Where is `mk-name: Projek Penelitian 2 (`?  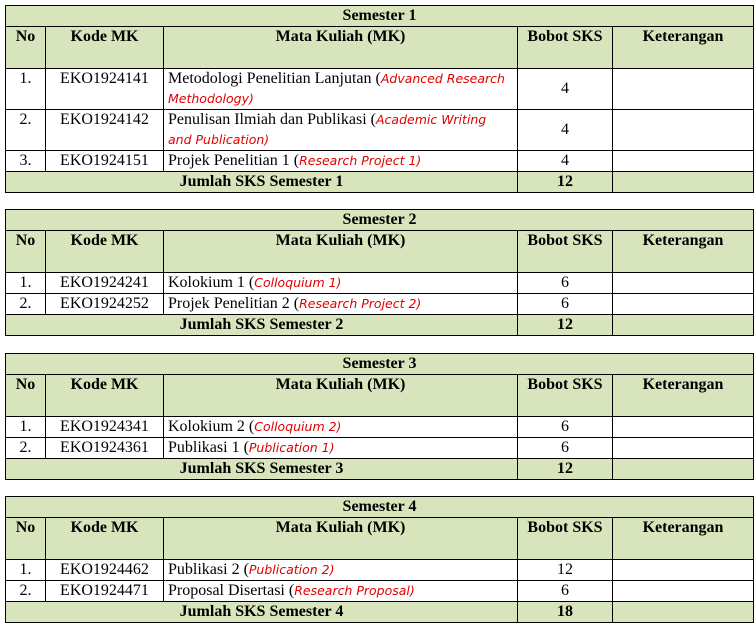
mk-name: Projek Penelitian 2 ( is located at coordinates (234, 303).